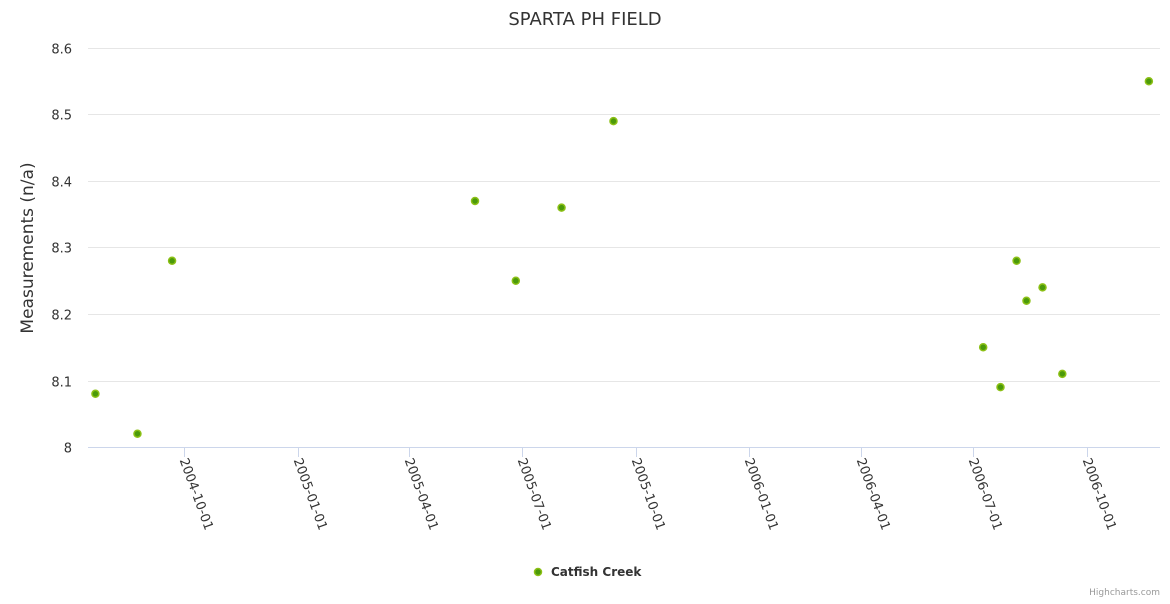 Image resolution: width=1170 pixels, height=604 pixels. Describe the element at coordinates (985, 494) in the screenshot. I see `x-tick-label: 2006-07-01` at that location.